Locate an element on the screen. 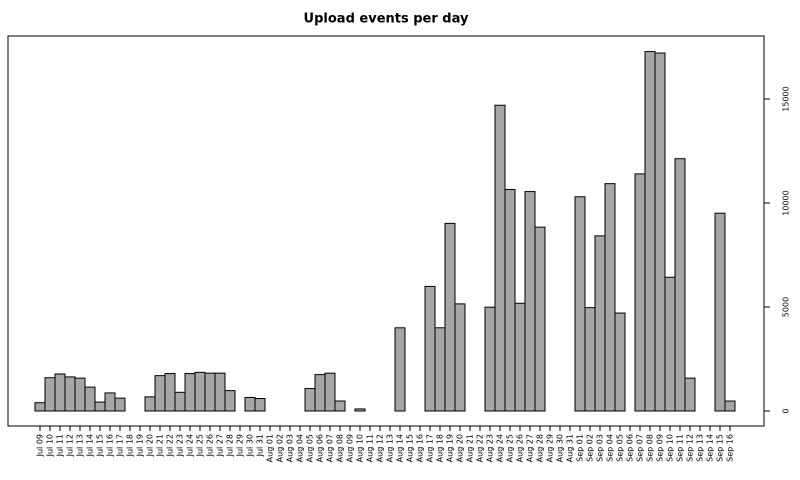  x-tick-label: Sep 13 is located at coordinates (700, 448).